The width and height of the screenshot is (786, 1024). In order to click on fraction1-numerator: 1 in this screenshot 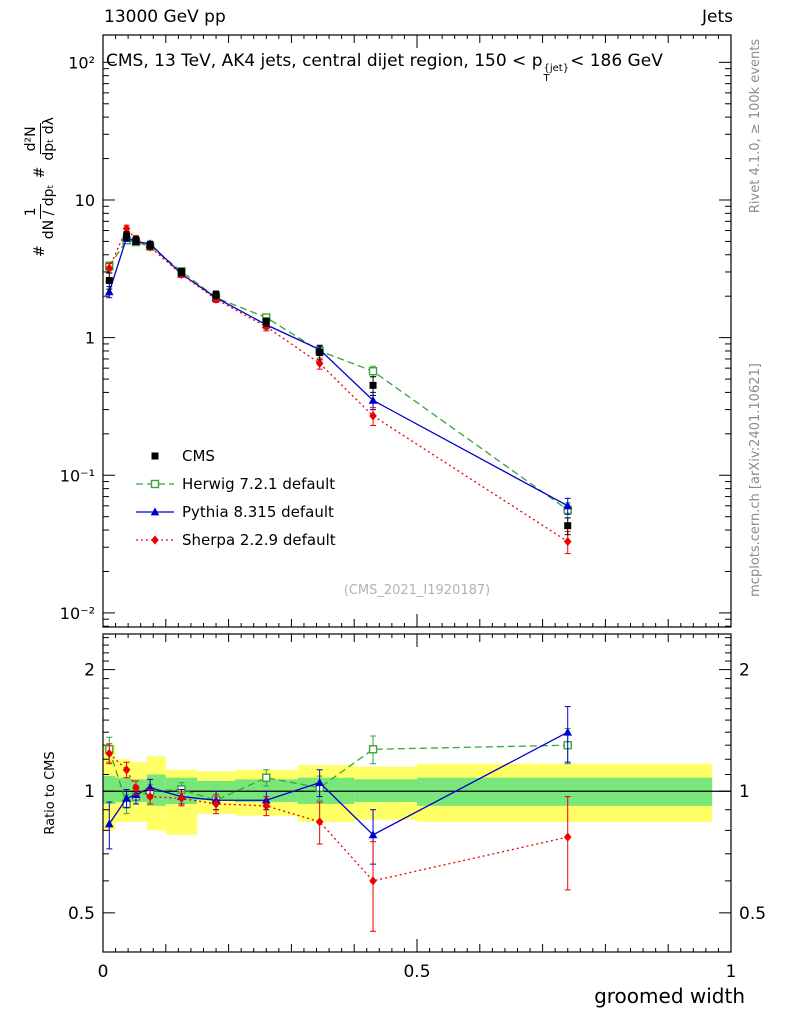, I will do `click(31, 212)`.